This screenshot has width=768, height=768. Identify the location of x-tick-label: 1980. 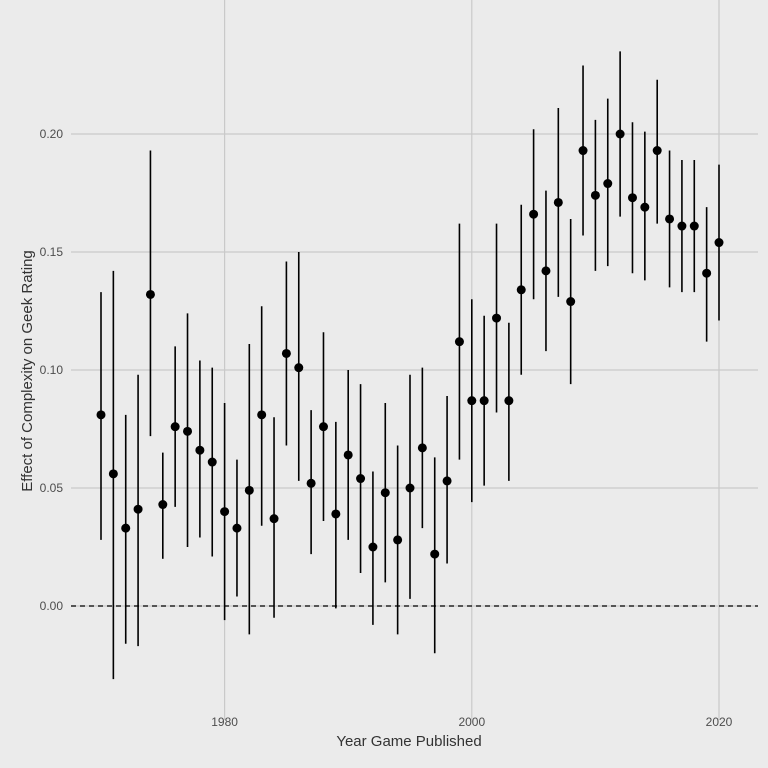
(224, 722).